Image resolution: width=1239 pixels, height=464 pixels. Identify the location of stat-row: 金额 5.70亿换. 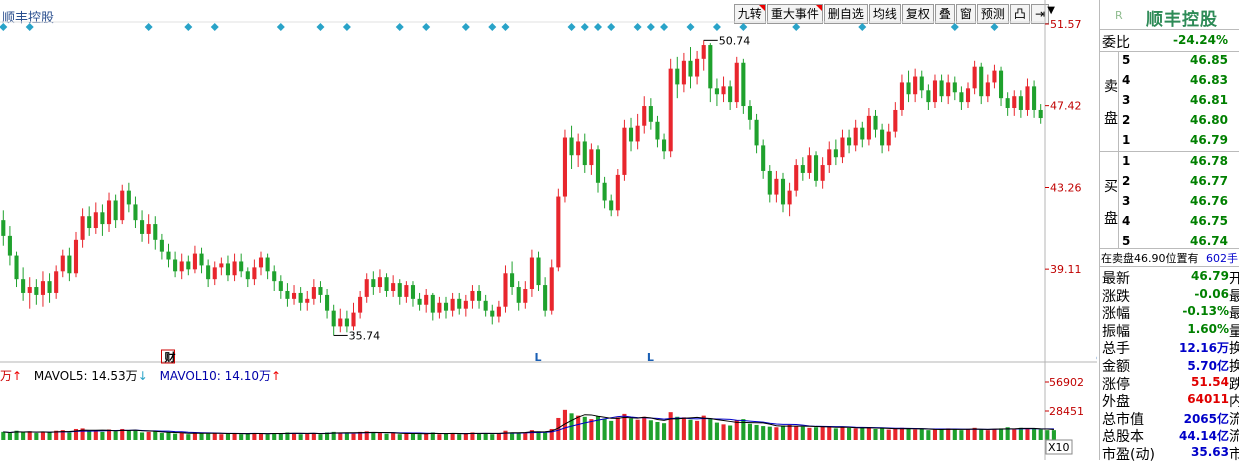
(1169, 366).